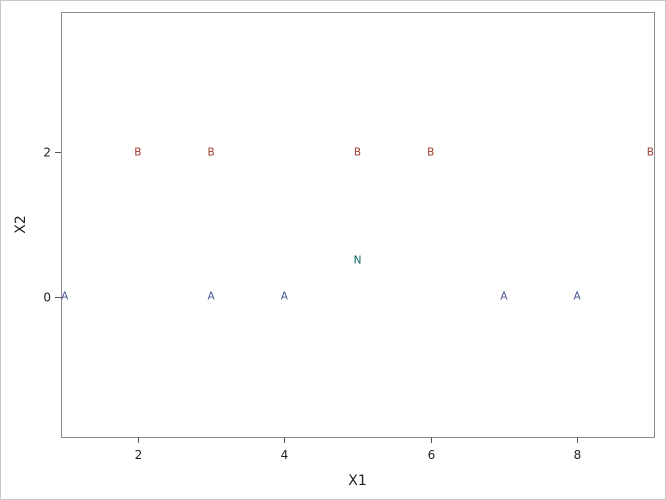 The image size is (666, 500). I want to click on x-axis-label: X1, so click(357, 481).